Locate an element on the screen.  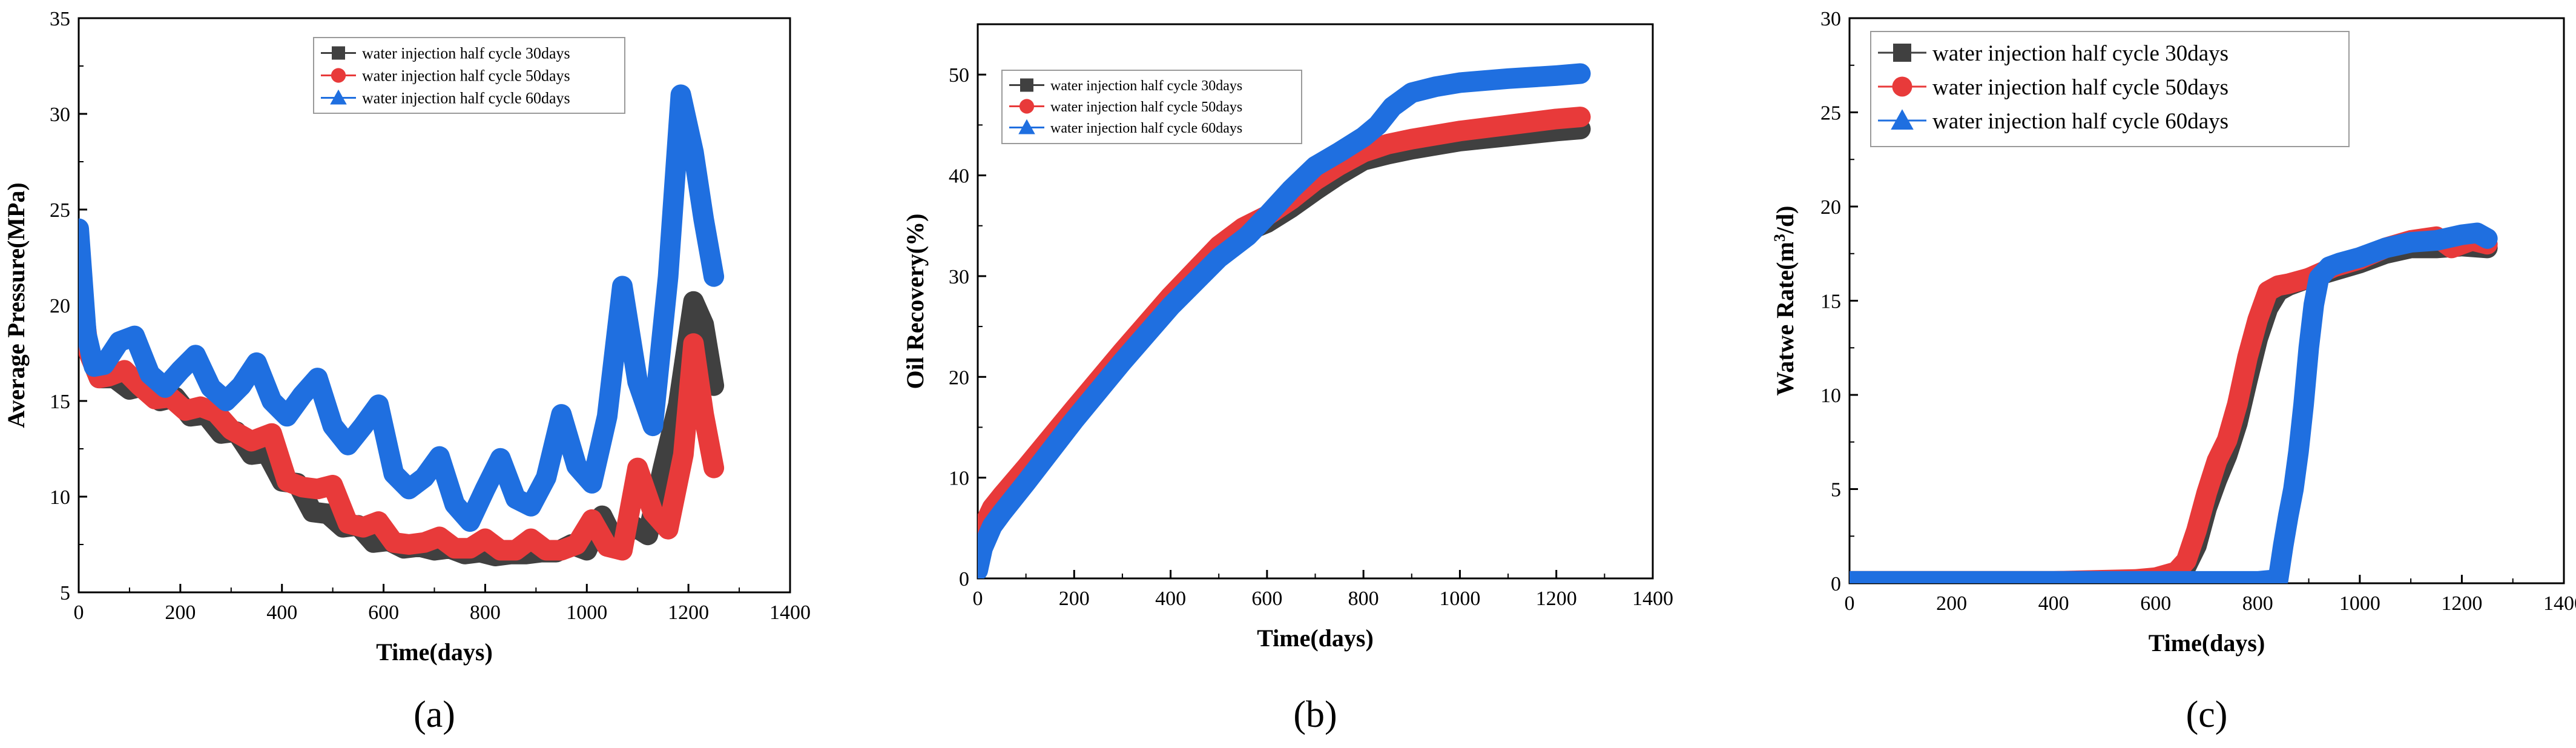
y-axis-label: Oil Recovery(%) is located at coordinates (915, 301).